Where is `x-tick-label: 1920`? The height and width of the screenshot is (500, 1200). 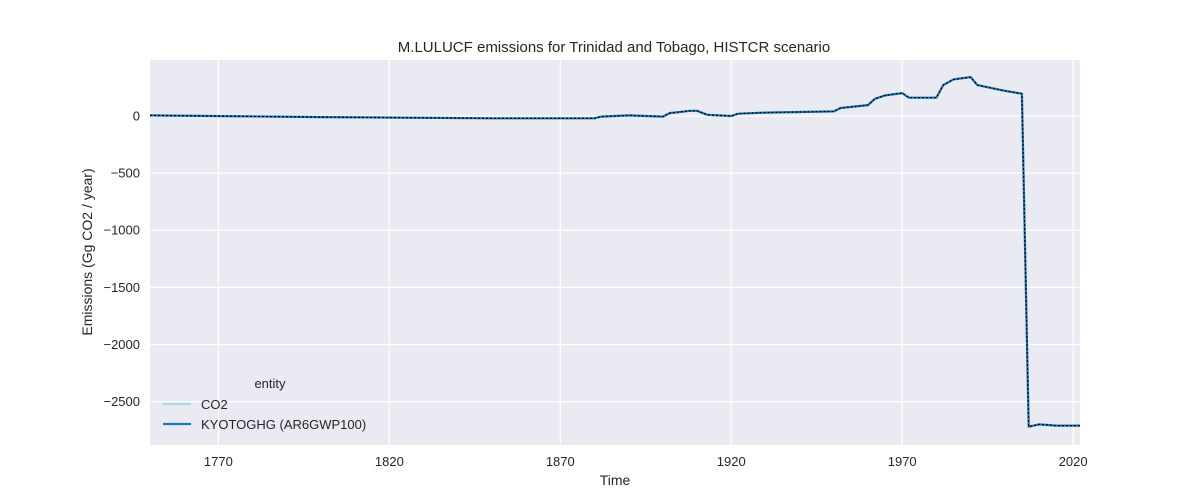 x-tick-label: 1920 is located at coordinates (731, 461).